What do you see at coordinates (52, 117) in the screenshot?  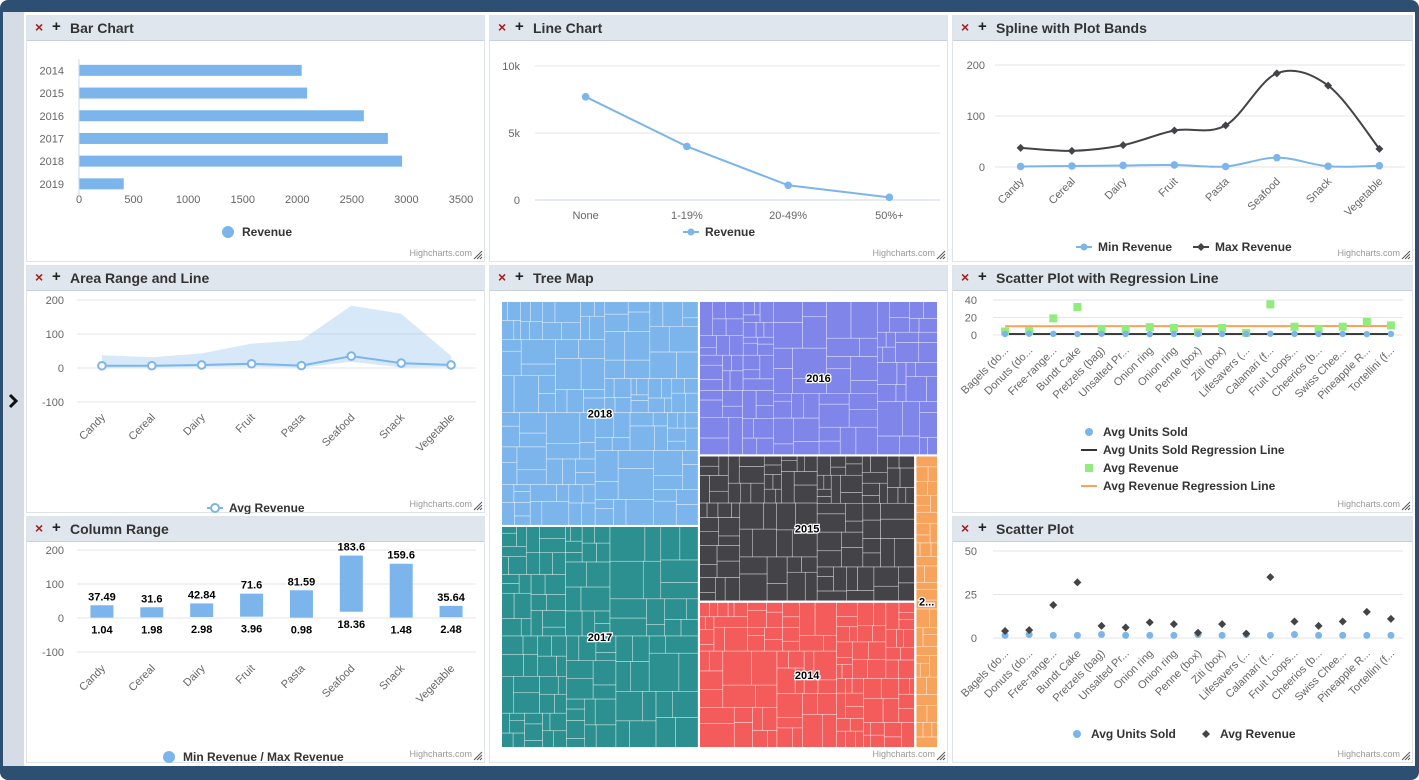 I see `y-tick-label: 2016` at bounding box center [52, 117].